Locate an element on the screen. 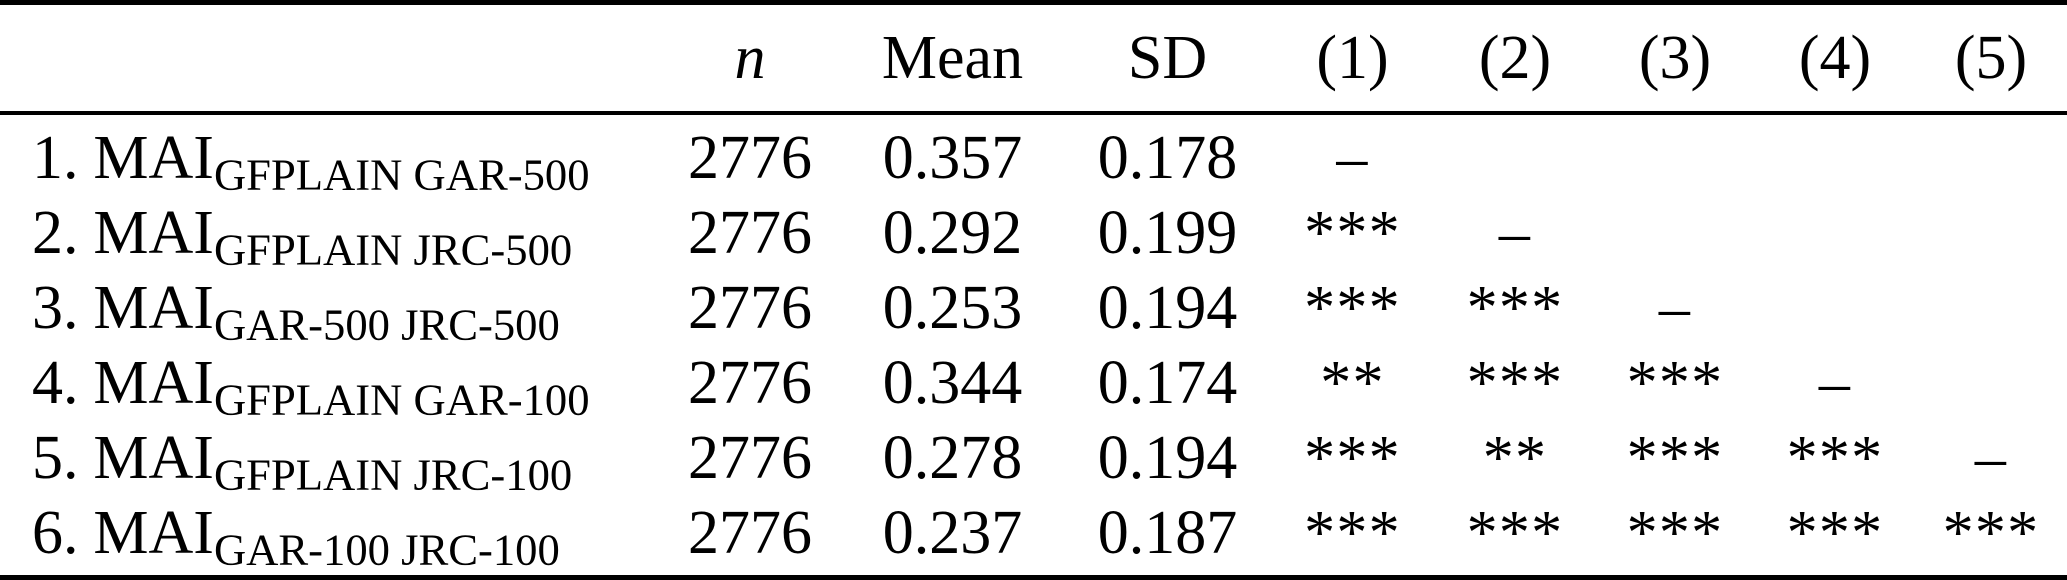 The height and width of the screenshot is (580, 2067). row-label: 5. MAIGFPLAIN JRC-100 is located at coordinates (330, 459).